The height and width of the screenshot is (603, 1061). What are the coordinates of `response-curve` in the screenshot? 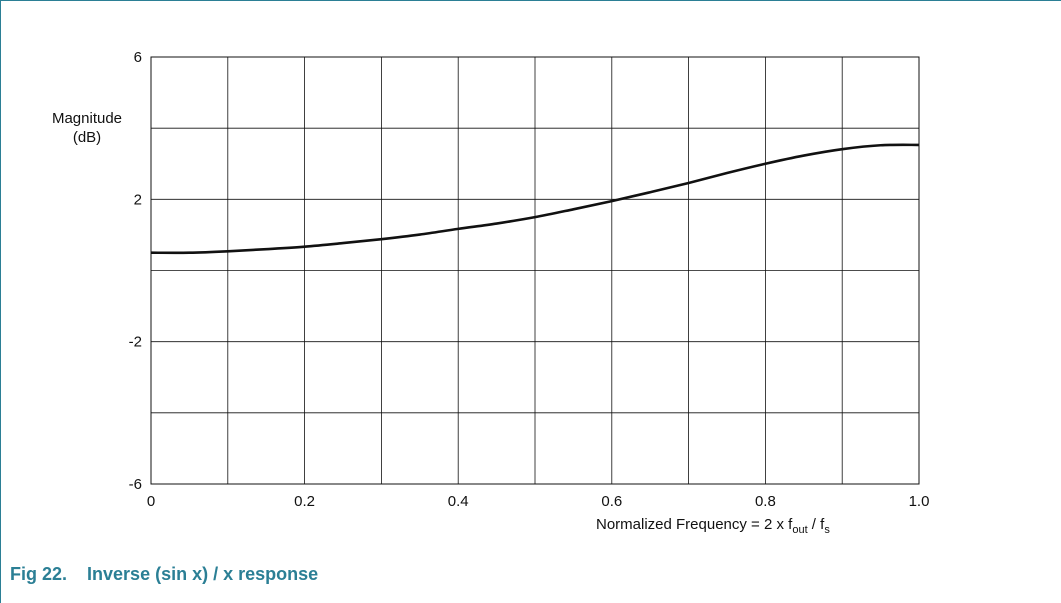 It's located at (535, 199).